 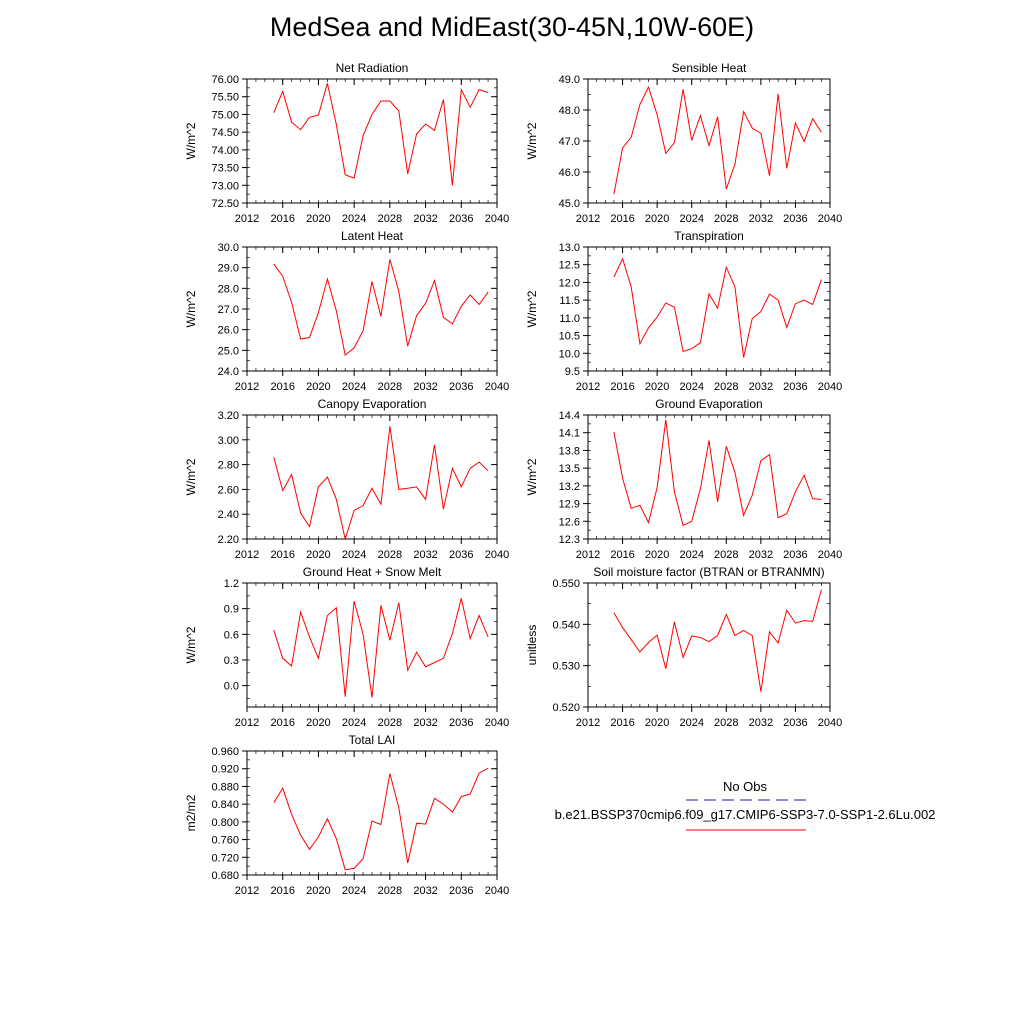 What do you see at coordinates (372, 740) in the screenshot?
I see `panel-title: Total LAI` at bounding box center [372, 740].